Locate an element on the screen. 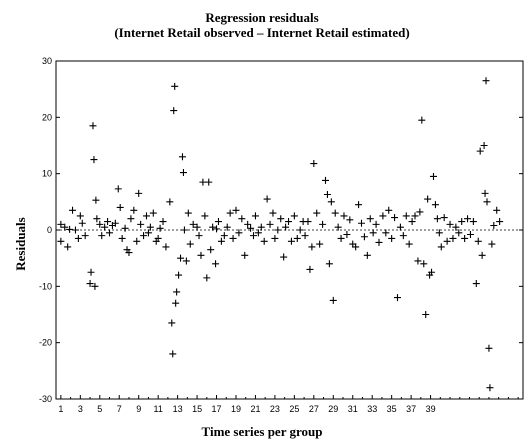  chart-title: Regression residuals is located at coordinates (262, 17).